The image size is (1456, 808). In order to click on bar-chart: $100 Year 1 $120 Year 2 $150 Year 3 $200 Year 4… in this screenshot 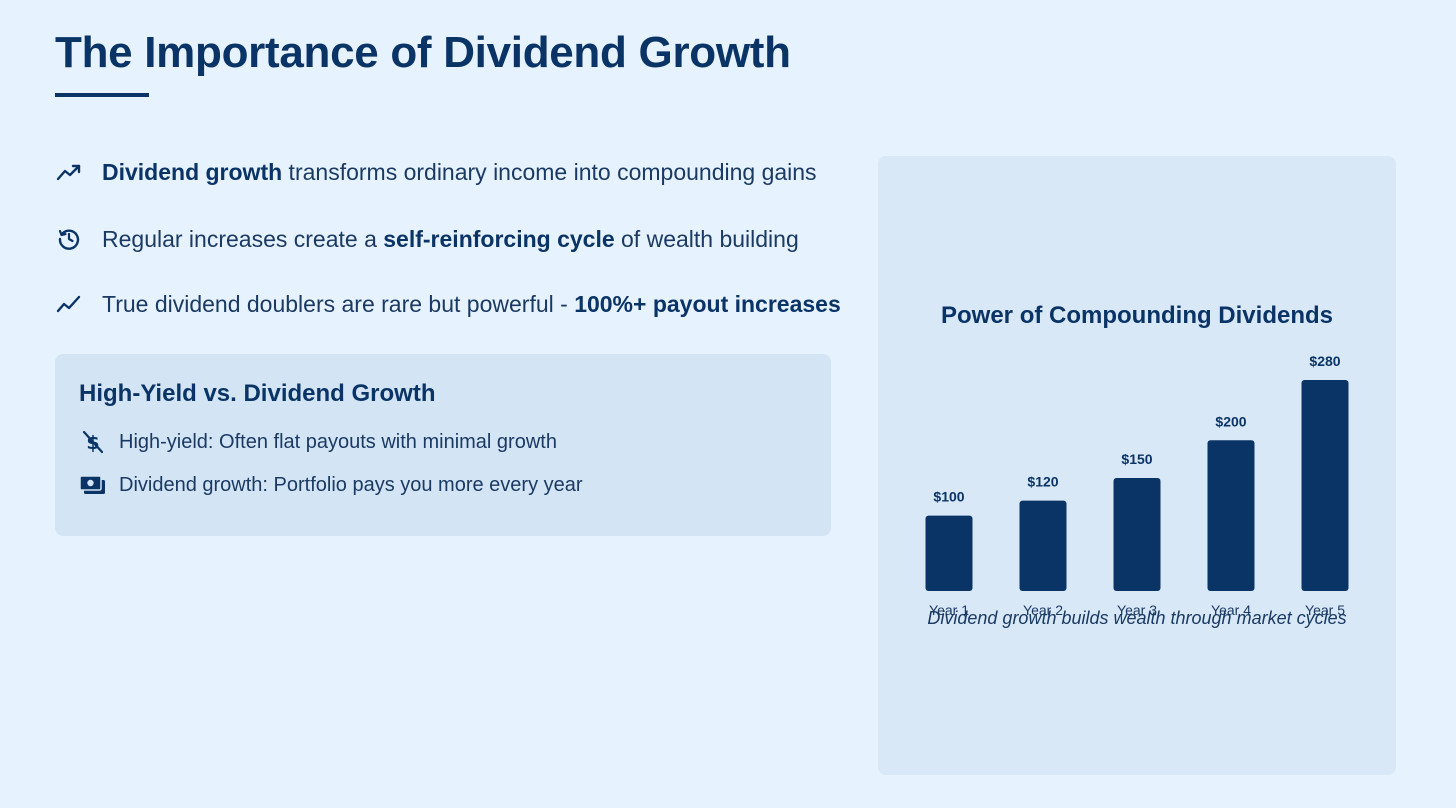, I will do `click(1137, 485)`.